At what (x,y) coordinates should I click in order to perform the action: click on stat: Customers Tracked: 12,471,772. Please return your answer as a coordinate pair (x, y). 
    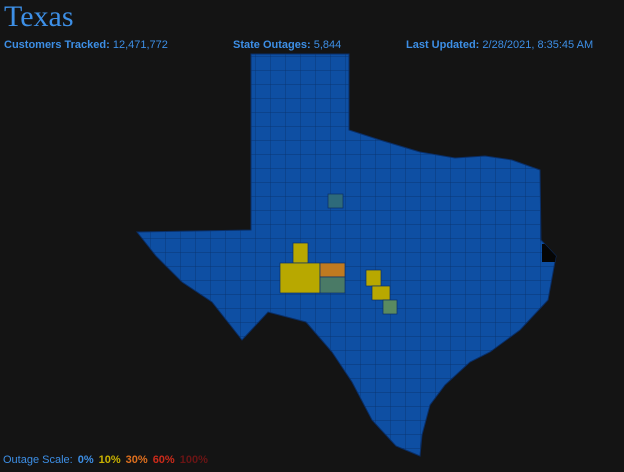
    Looking at the image, I should click on (86, 45).